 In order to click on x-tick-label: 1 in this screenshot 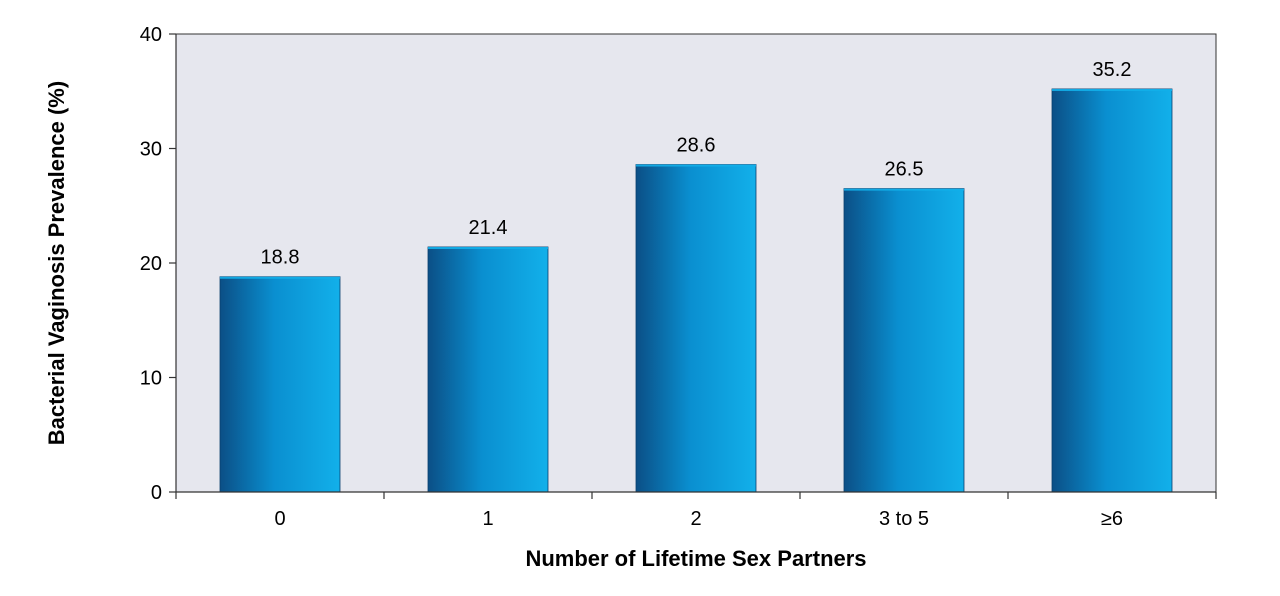, I will do `click(487, 519)`.